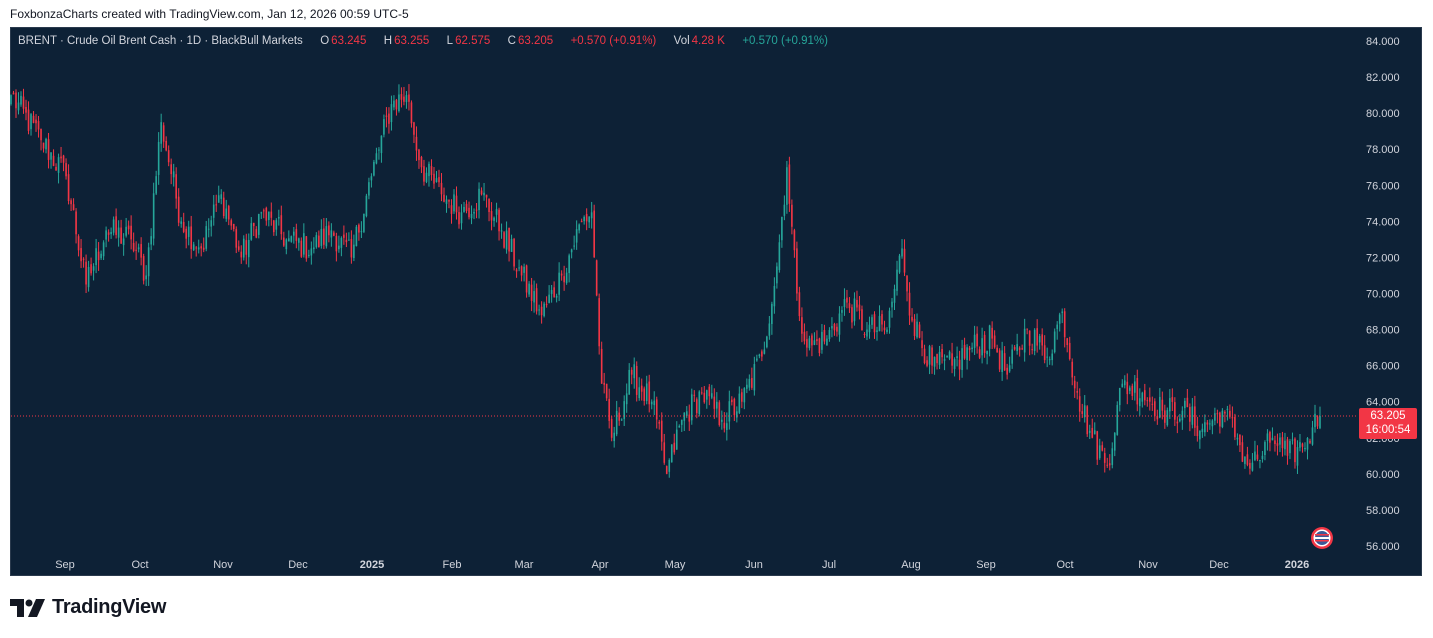  Describe the element at coordinates (88, 607) in the screenshot. I see `tradingview-logo: TradingView` at that location.